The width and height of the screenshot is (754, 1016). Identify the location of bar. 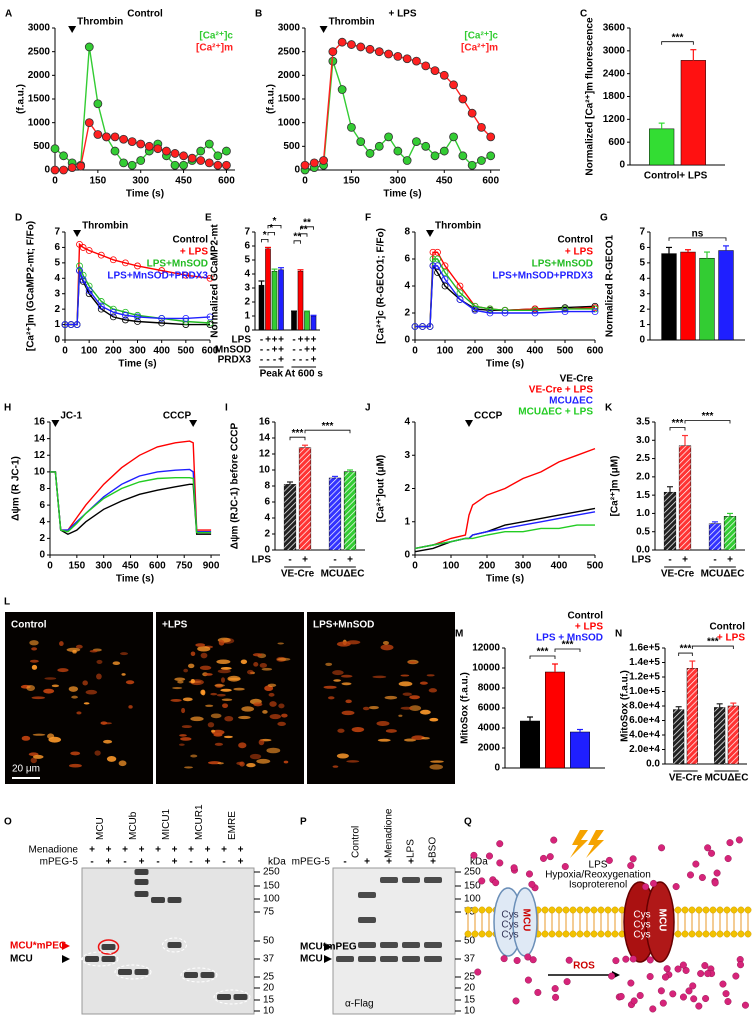
(300, 300).